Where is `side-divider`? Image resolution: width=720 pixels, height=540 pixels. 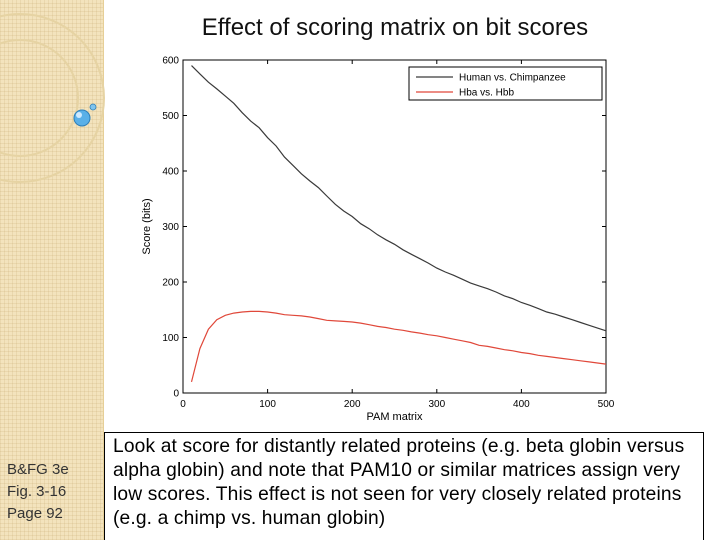 side-divider is located at coordinates (103, 270).